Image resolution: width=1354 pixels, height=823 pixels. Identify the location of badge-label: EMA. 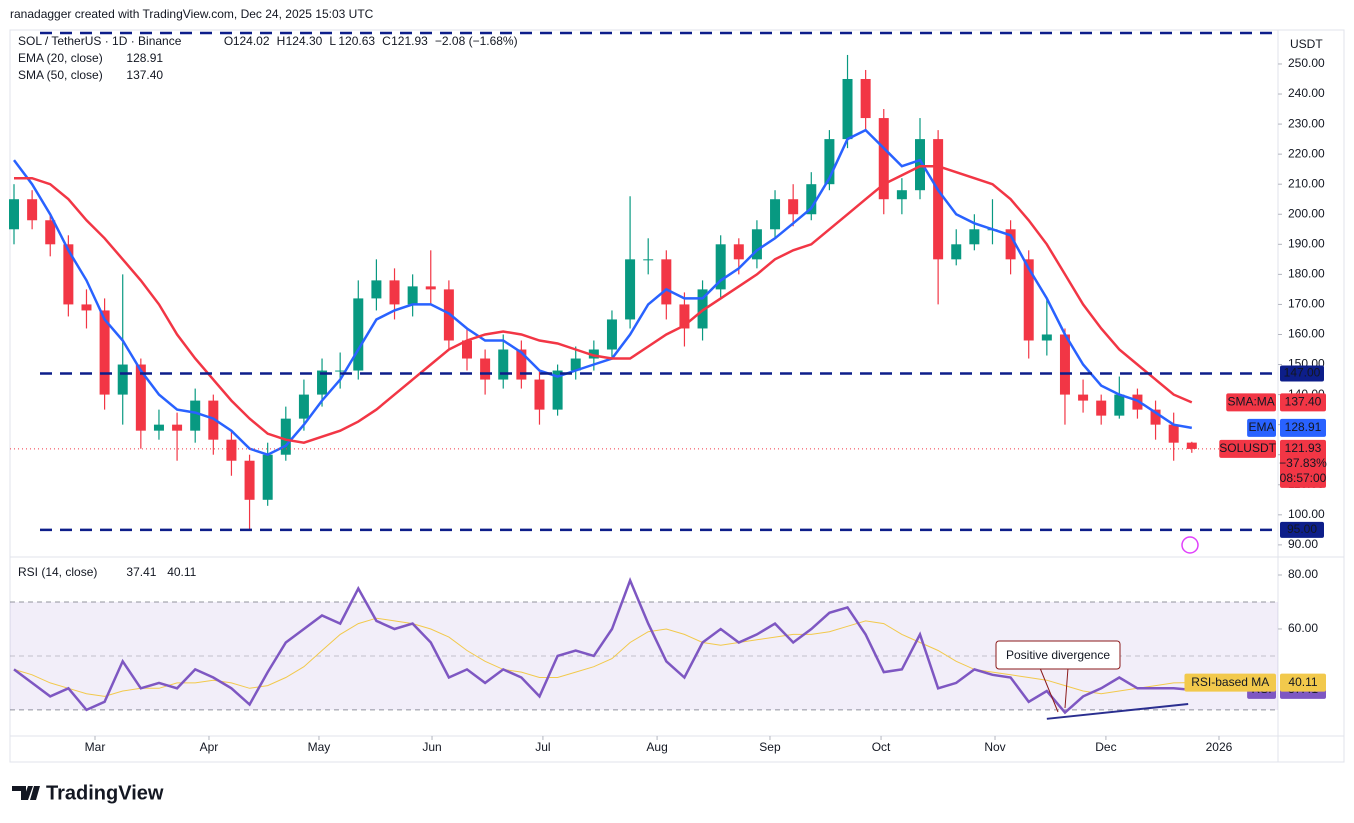
(1262, 427).